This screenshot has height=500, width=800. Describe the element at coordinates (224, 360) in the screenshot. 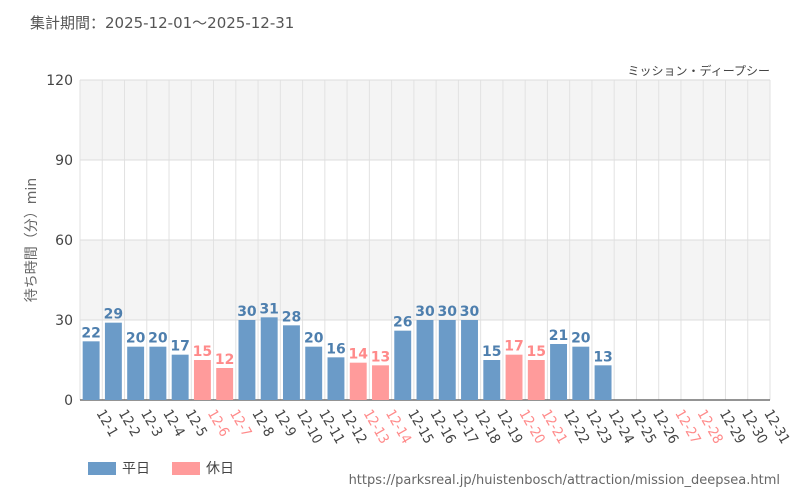

I see `bar-value-label: 12` at that location.